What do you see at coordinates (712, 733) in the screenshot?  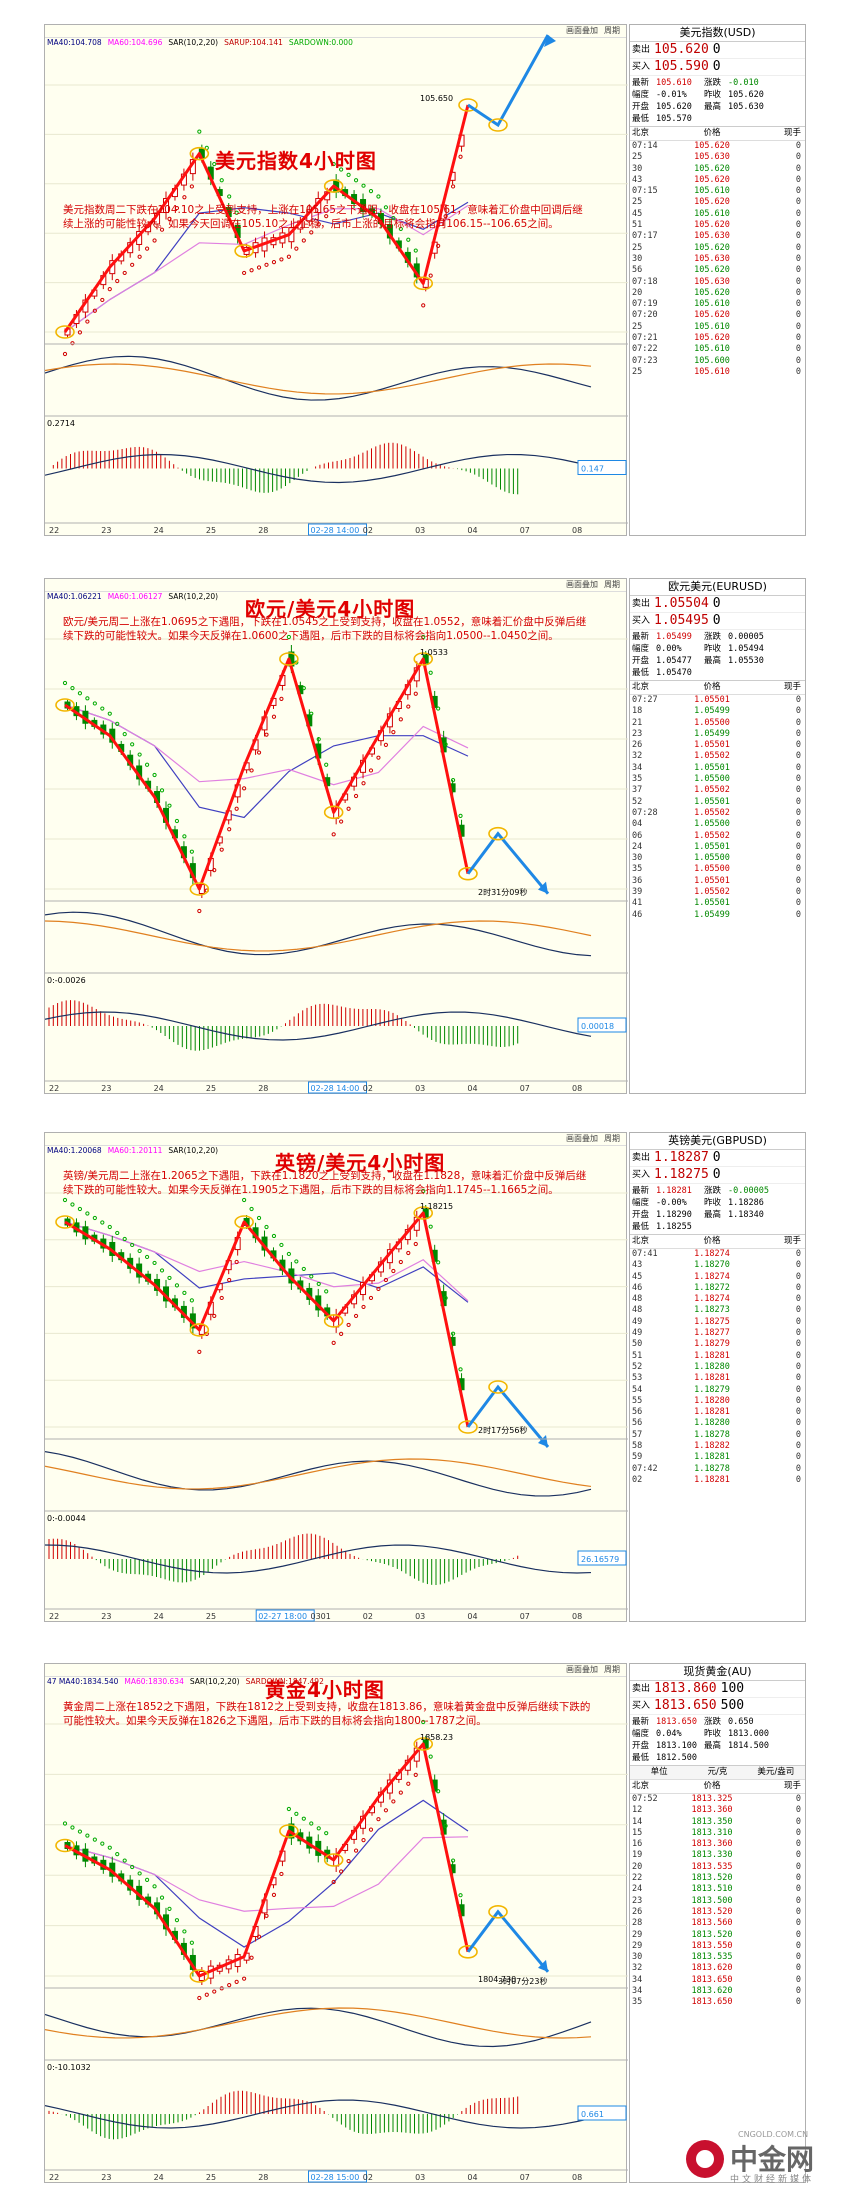 I see `tick-price: 1.05499` at bounding box center [712, 733].